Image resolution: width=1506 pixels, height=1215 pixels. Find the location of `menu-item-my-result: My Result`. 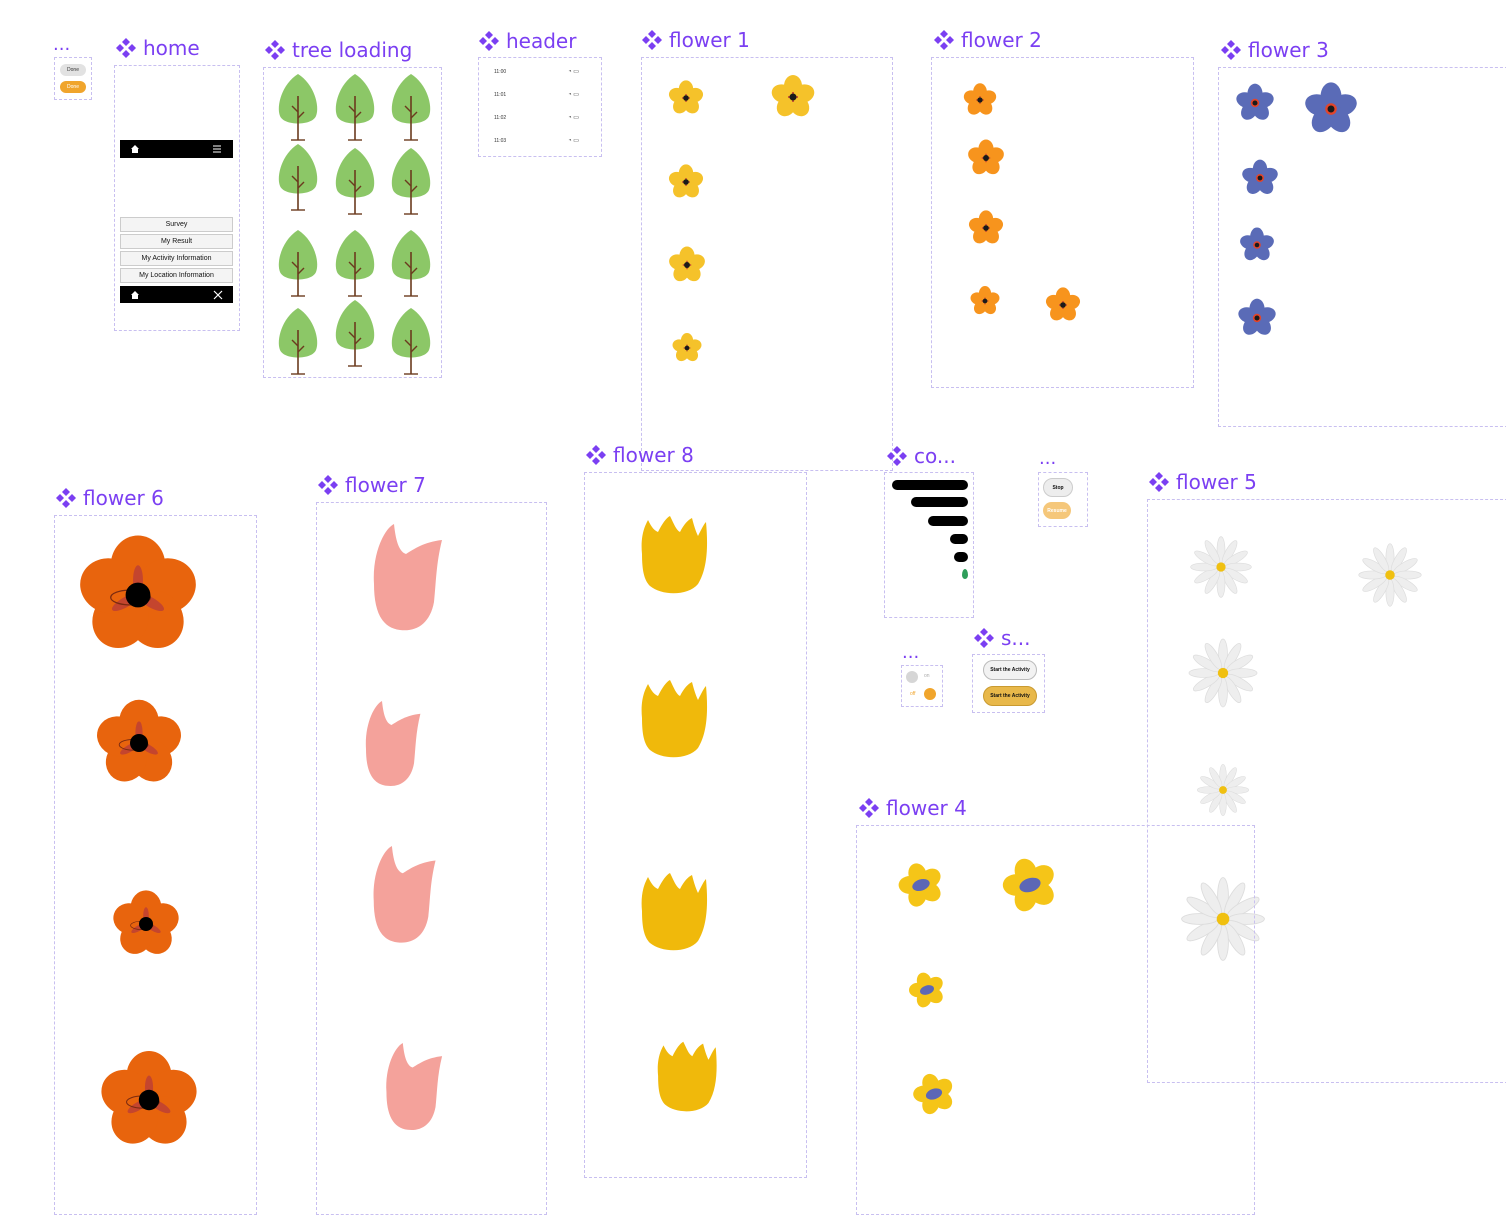

menu-item-my-result: My Result is located at coordinates (176, 241).